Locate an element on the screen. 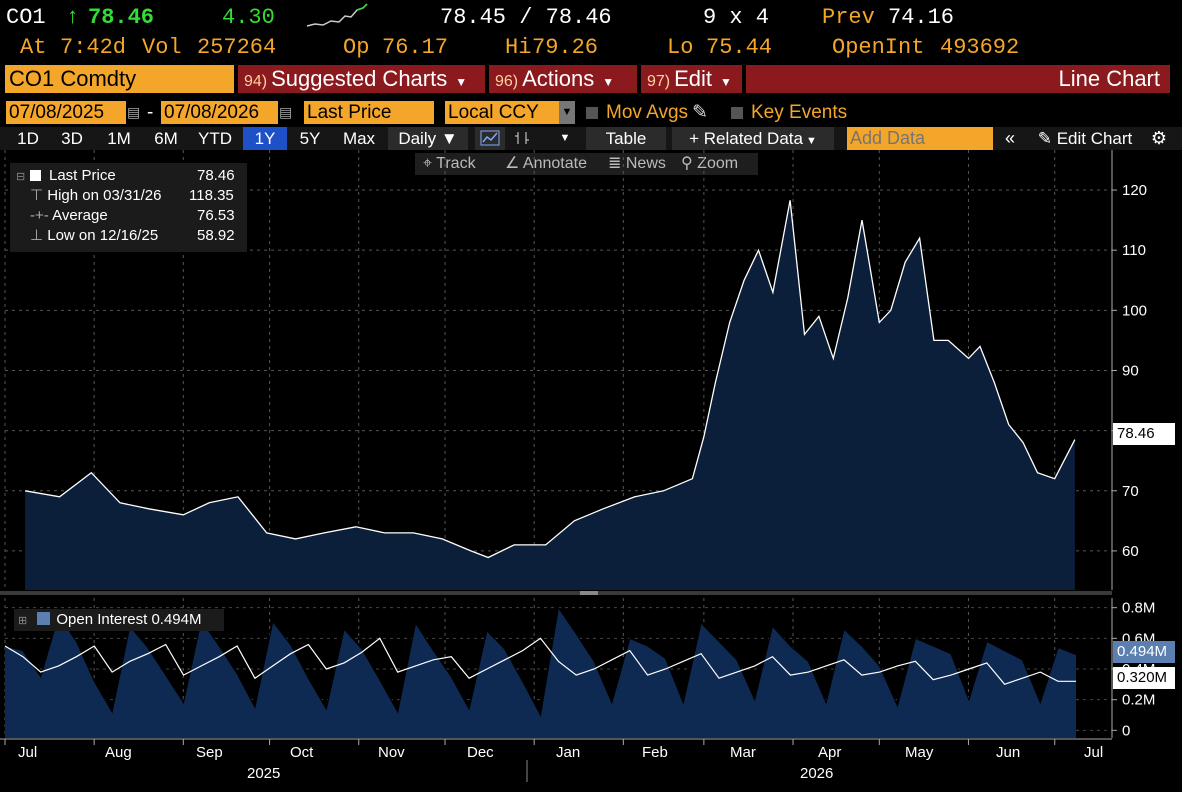 The height and width of the screenshot is (792, 1182). vol-label: Vol is located at coordinates (162, 47).